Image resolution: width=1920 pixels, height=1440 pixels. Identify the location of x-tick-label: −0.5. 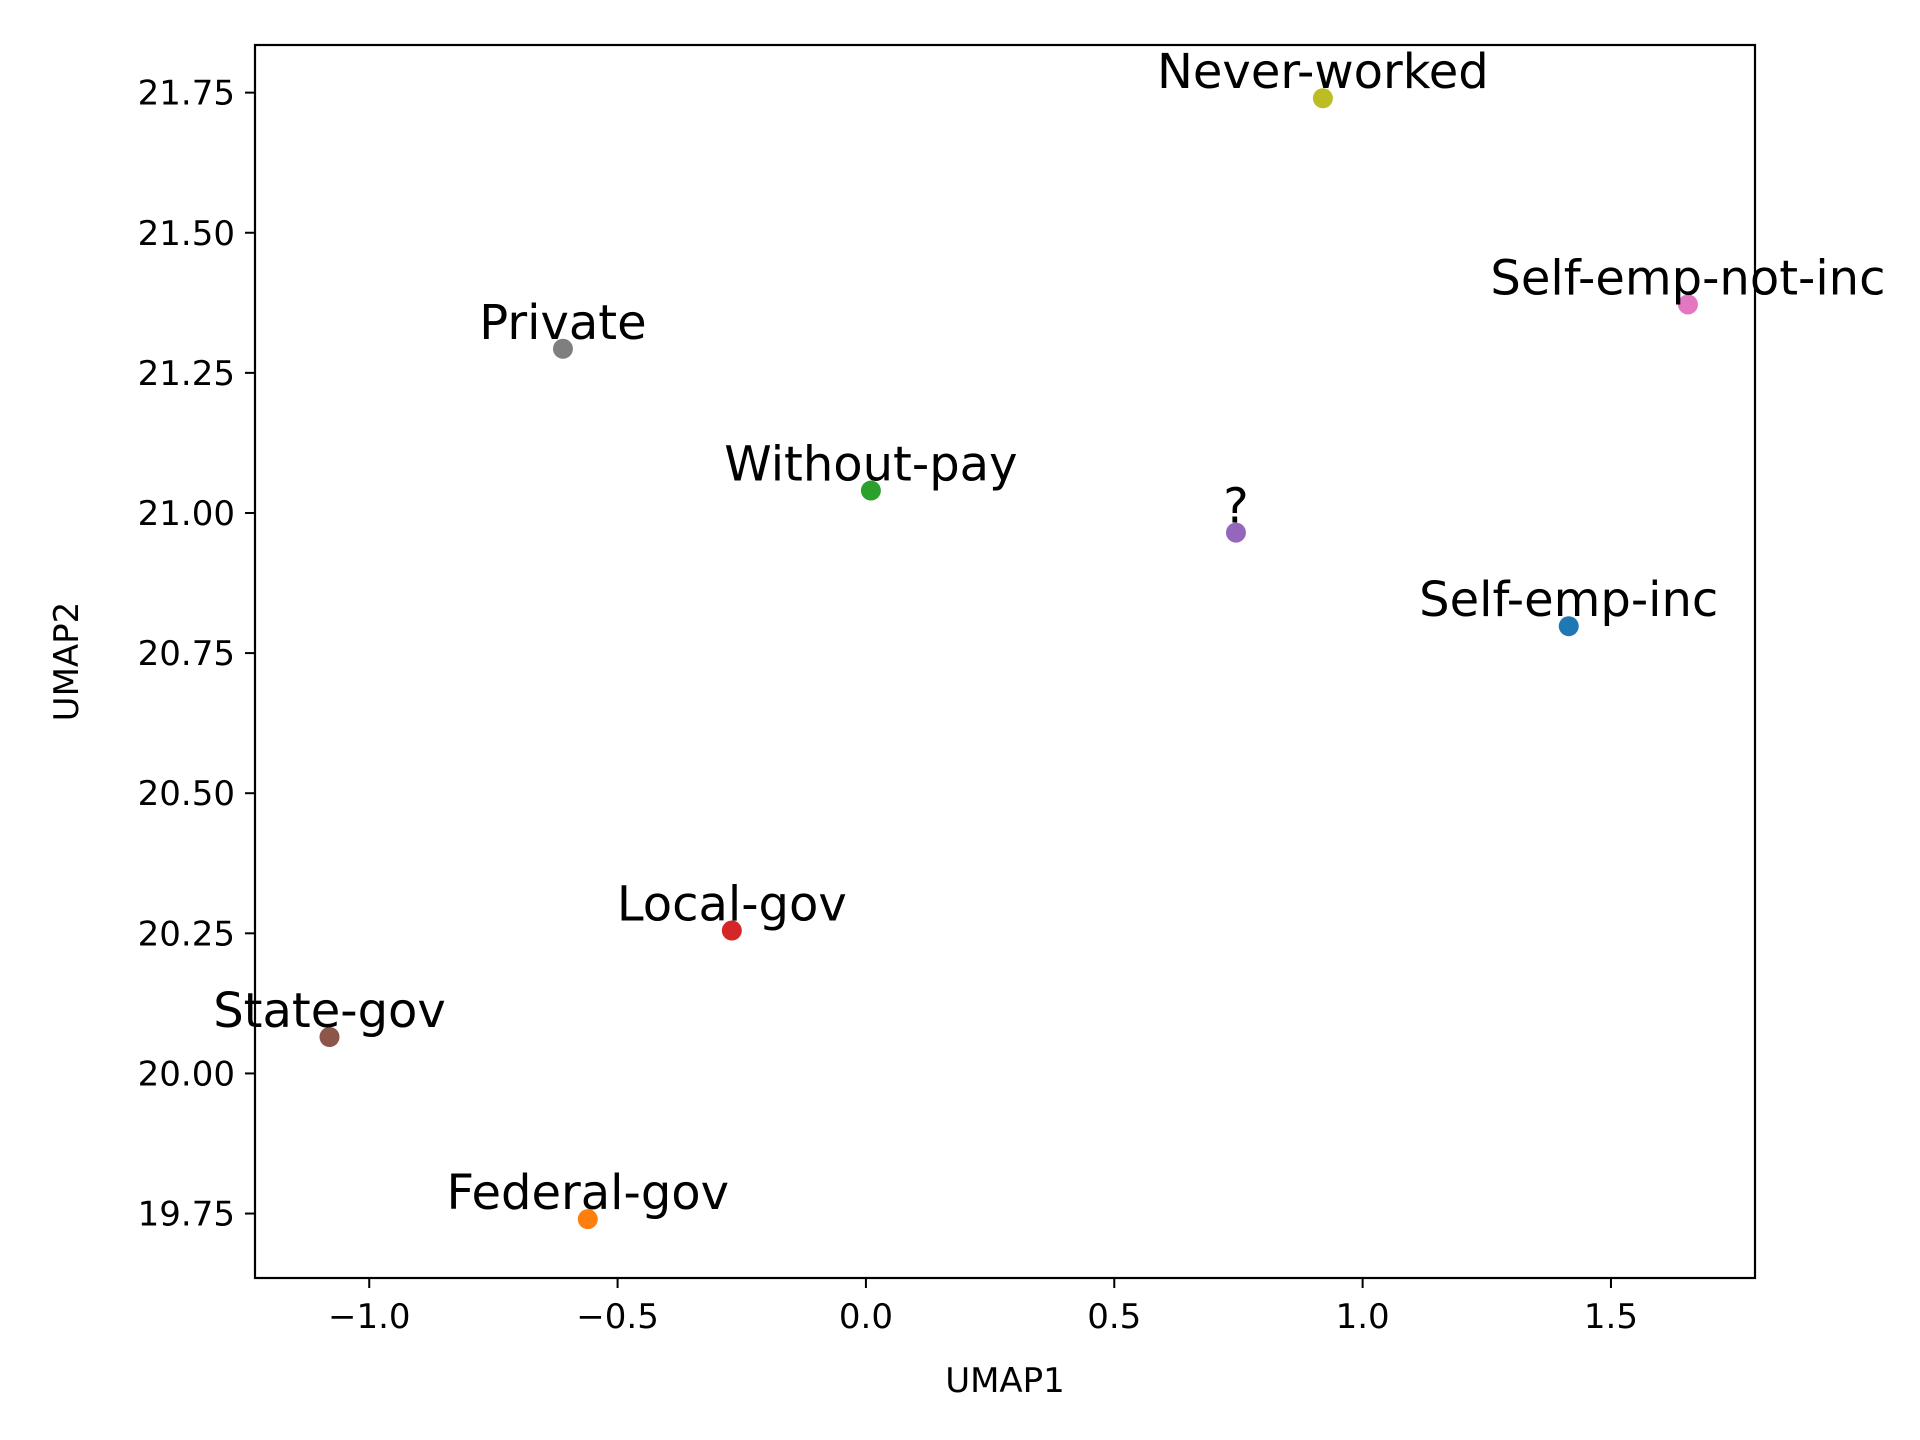
(617, 1317).